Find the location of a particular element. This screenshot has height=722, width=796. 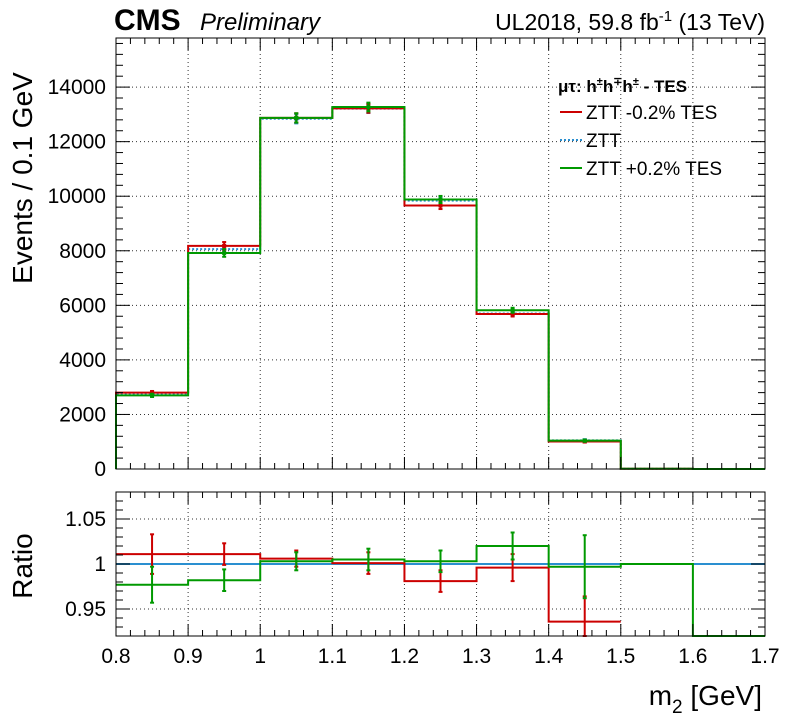

ratio-series is located at coordinates (440, 584).